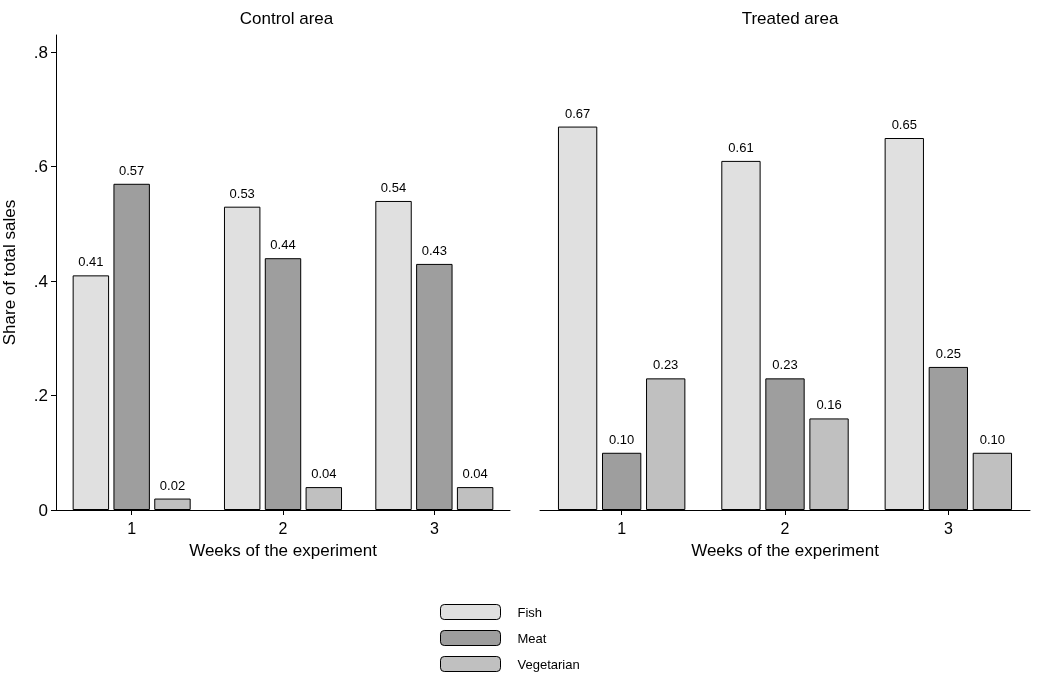  What do you see at coordinates (532, 638) in the screenshot?
I see `legend-label: Meat` at bounding box center [532, 638].